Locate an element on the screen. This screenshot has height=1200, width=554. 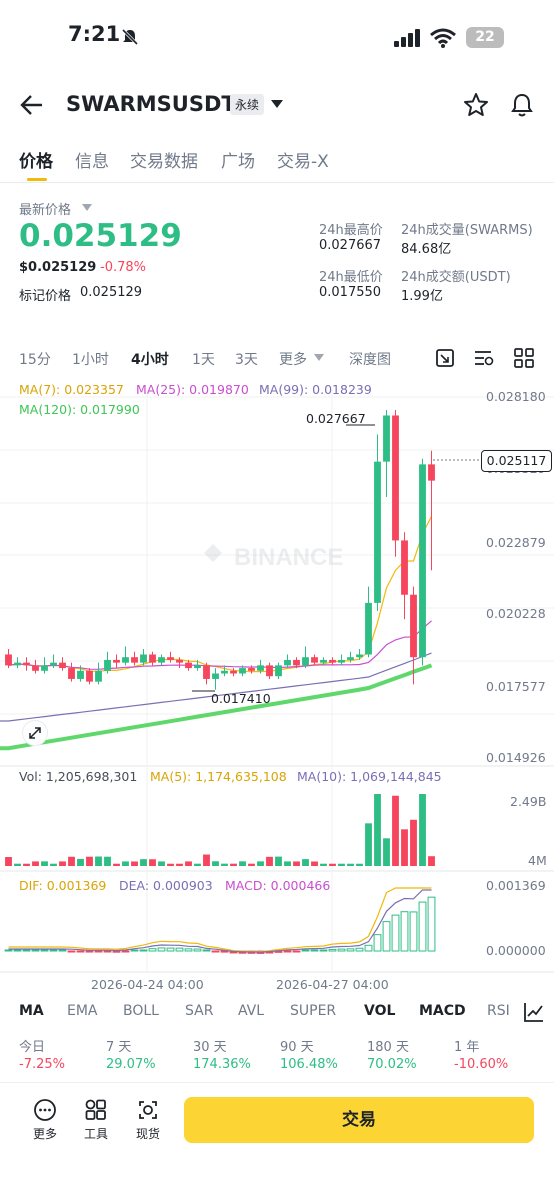
indicator-sar: SAR is located at coordinates (199, 1011).